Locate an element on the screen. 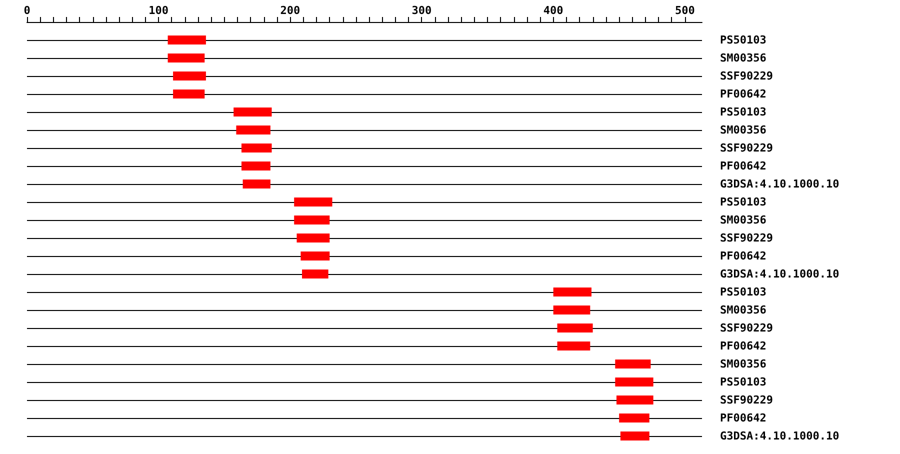  x-tick-label: 200 is located at coordinates (290, 10).